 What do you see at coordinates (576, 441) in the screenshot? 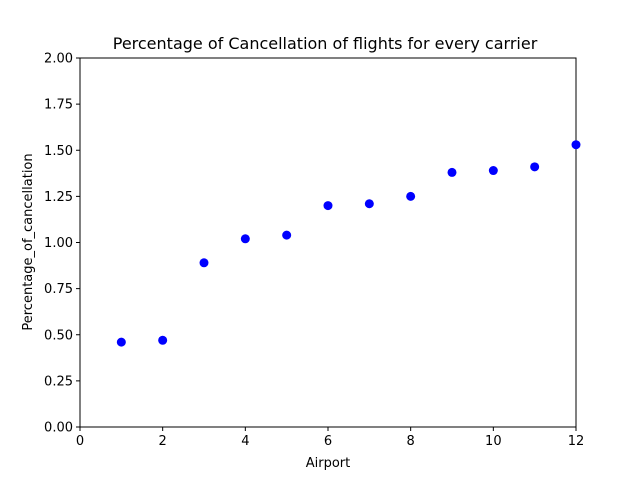
I see `x-tick-label: 12` at bounding box center [576, 441].